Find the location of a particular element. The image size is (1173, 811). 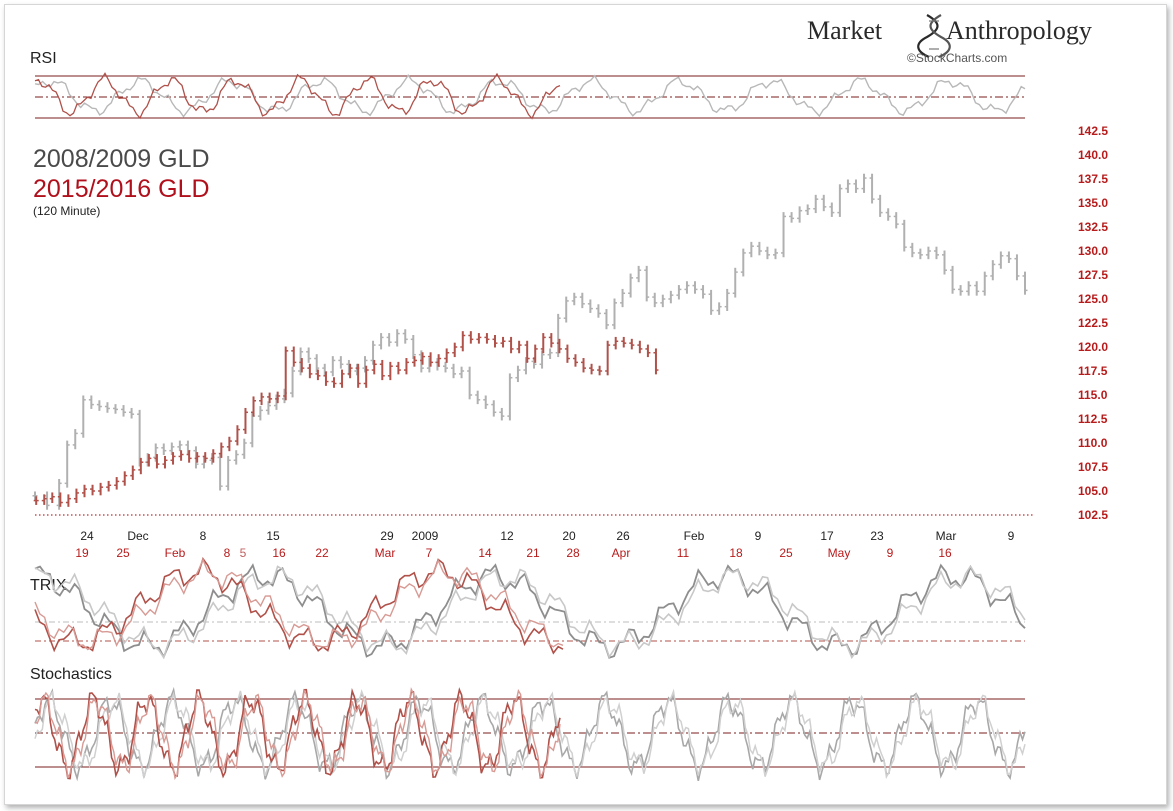

x-tick-label-2008: 17 is located at coordinates (827, 536).